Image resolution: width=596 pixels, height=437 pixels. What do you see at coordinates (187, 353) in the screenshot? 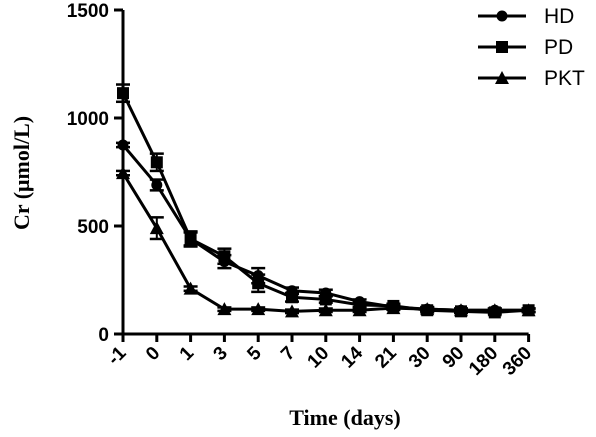
I see `x-tick-label: 1` at bounding box center [187, 353].